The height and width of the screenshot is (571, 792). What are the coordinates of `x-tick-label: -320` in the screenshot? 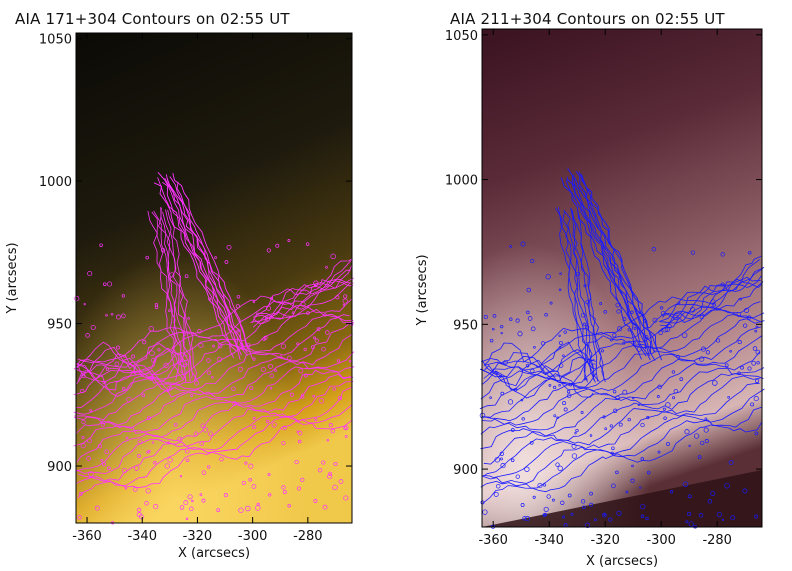 It's located at (198, 536).